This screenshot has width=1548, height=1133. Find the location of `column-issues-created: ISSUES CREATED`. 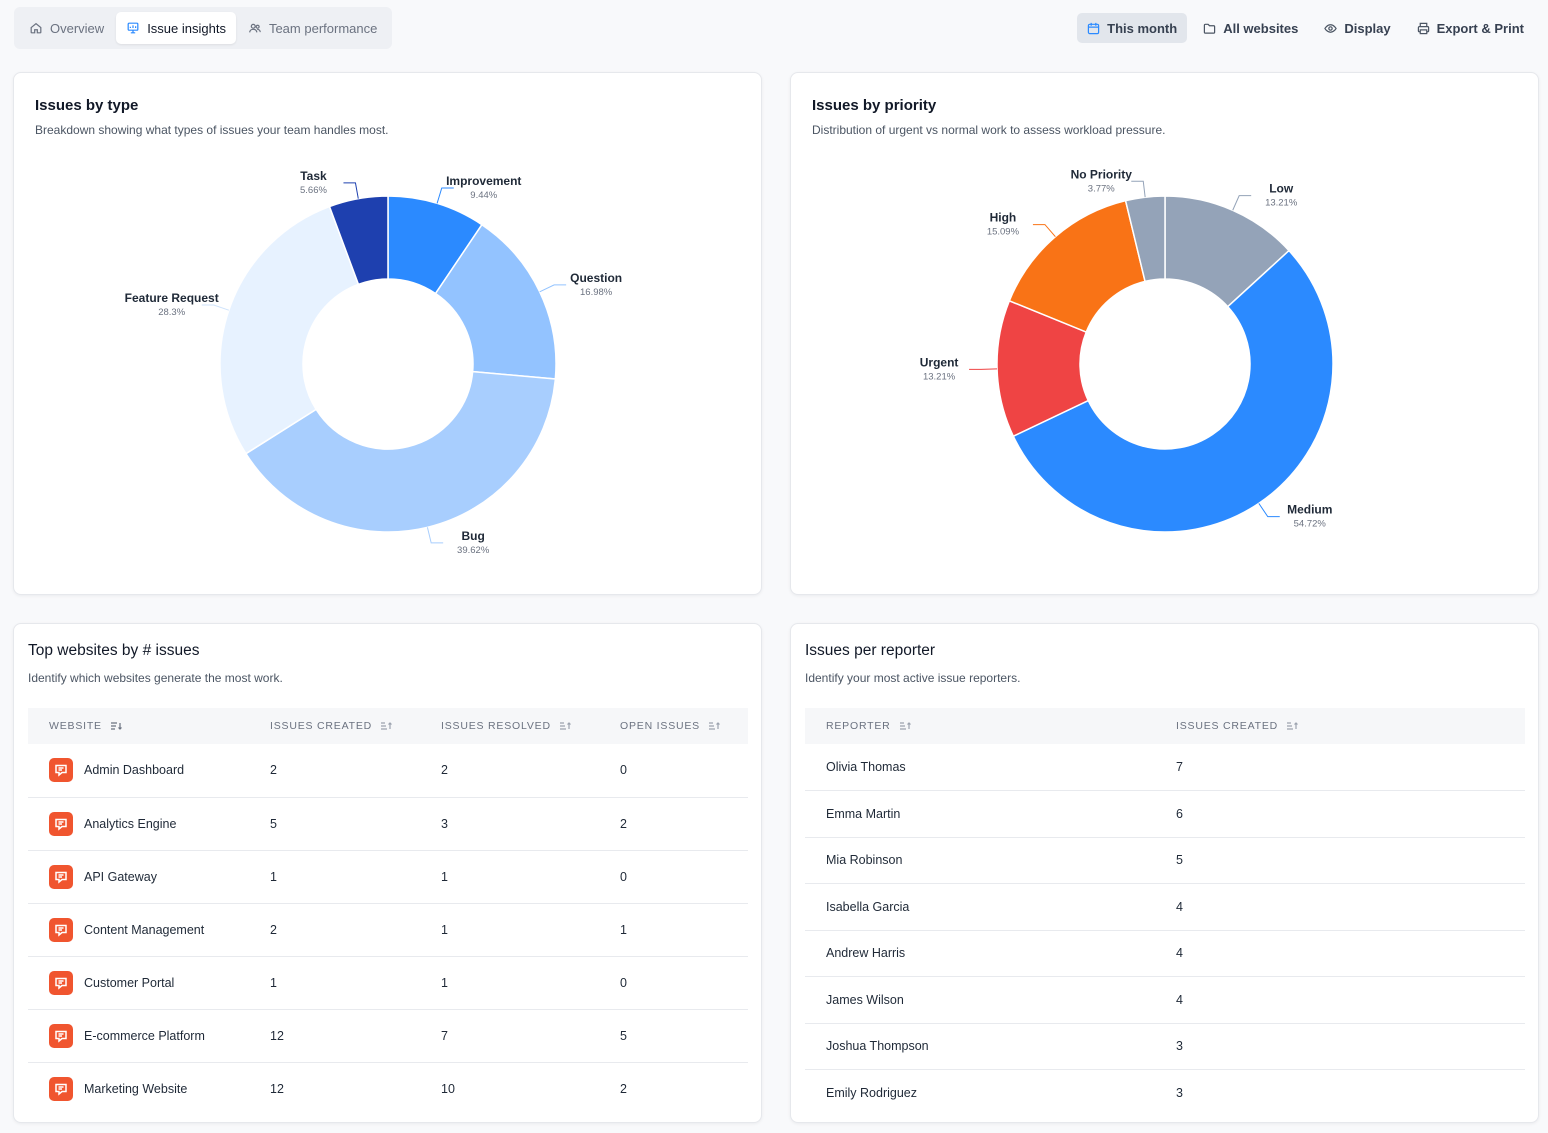

column-issues-created: ISSUES CREATED is located at coordinates (334, 726).